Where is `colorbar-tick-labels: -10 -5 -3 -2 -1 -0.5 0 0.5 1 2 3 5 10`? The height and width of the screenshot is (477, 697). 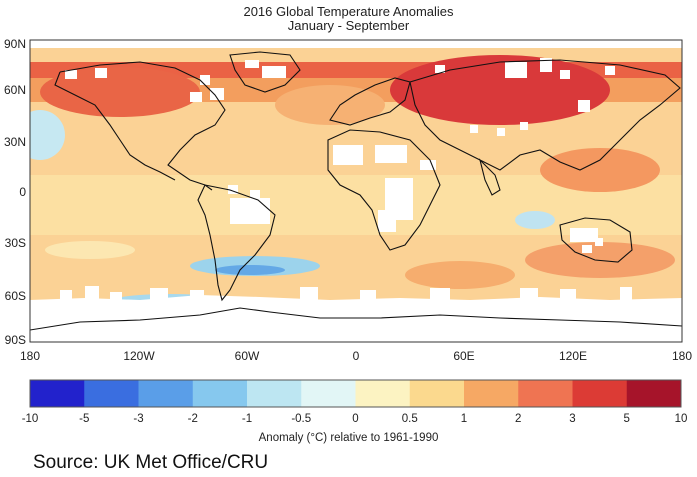 colorbar-tick-labels: -10 -5 -3 -2 -1 -0.5 0 0.5 1 2 3 5 10 is located at coordinates (355, 419).